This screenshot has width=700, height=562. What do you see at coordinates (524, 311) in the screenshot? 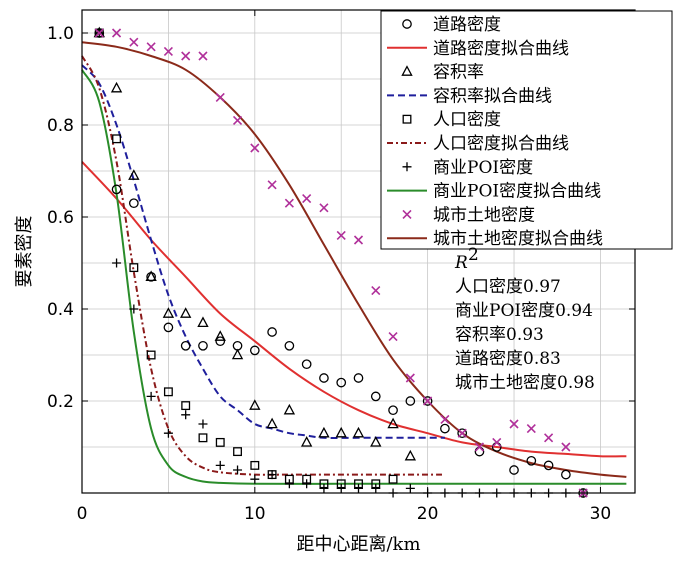
I see `r2-entry: 商业POI密度0.94` at bounding box center [524, 311].